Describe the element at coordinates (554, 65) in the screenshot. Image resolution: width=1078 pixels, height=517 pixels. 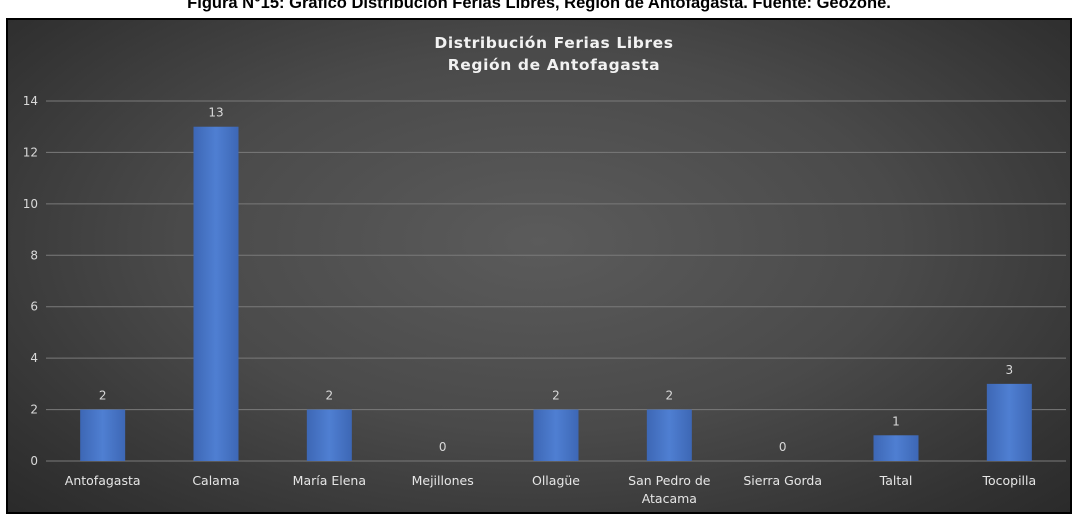
I see `chart-title-line: Región de Antofagasta` at that location.